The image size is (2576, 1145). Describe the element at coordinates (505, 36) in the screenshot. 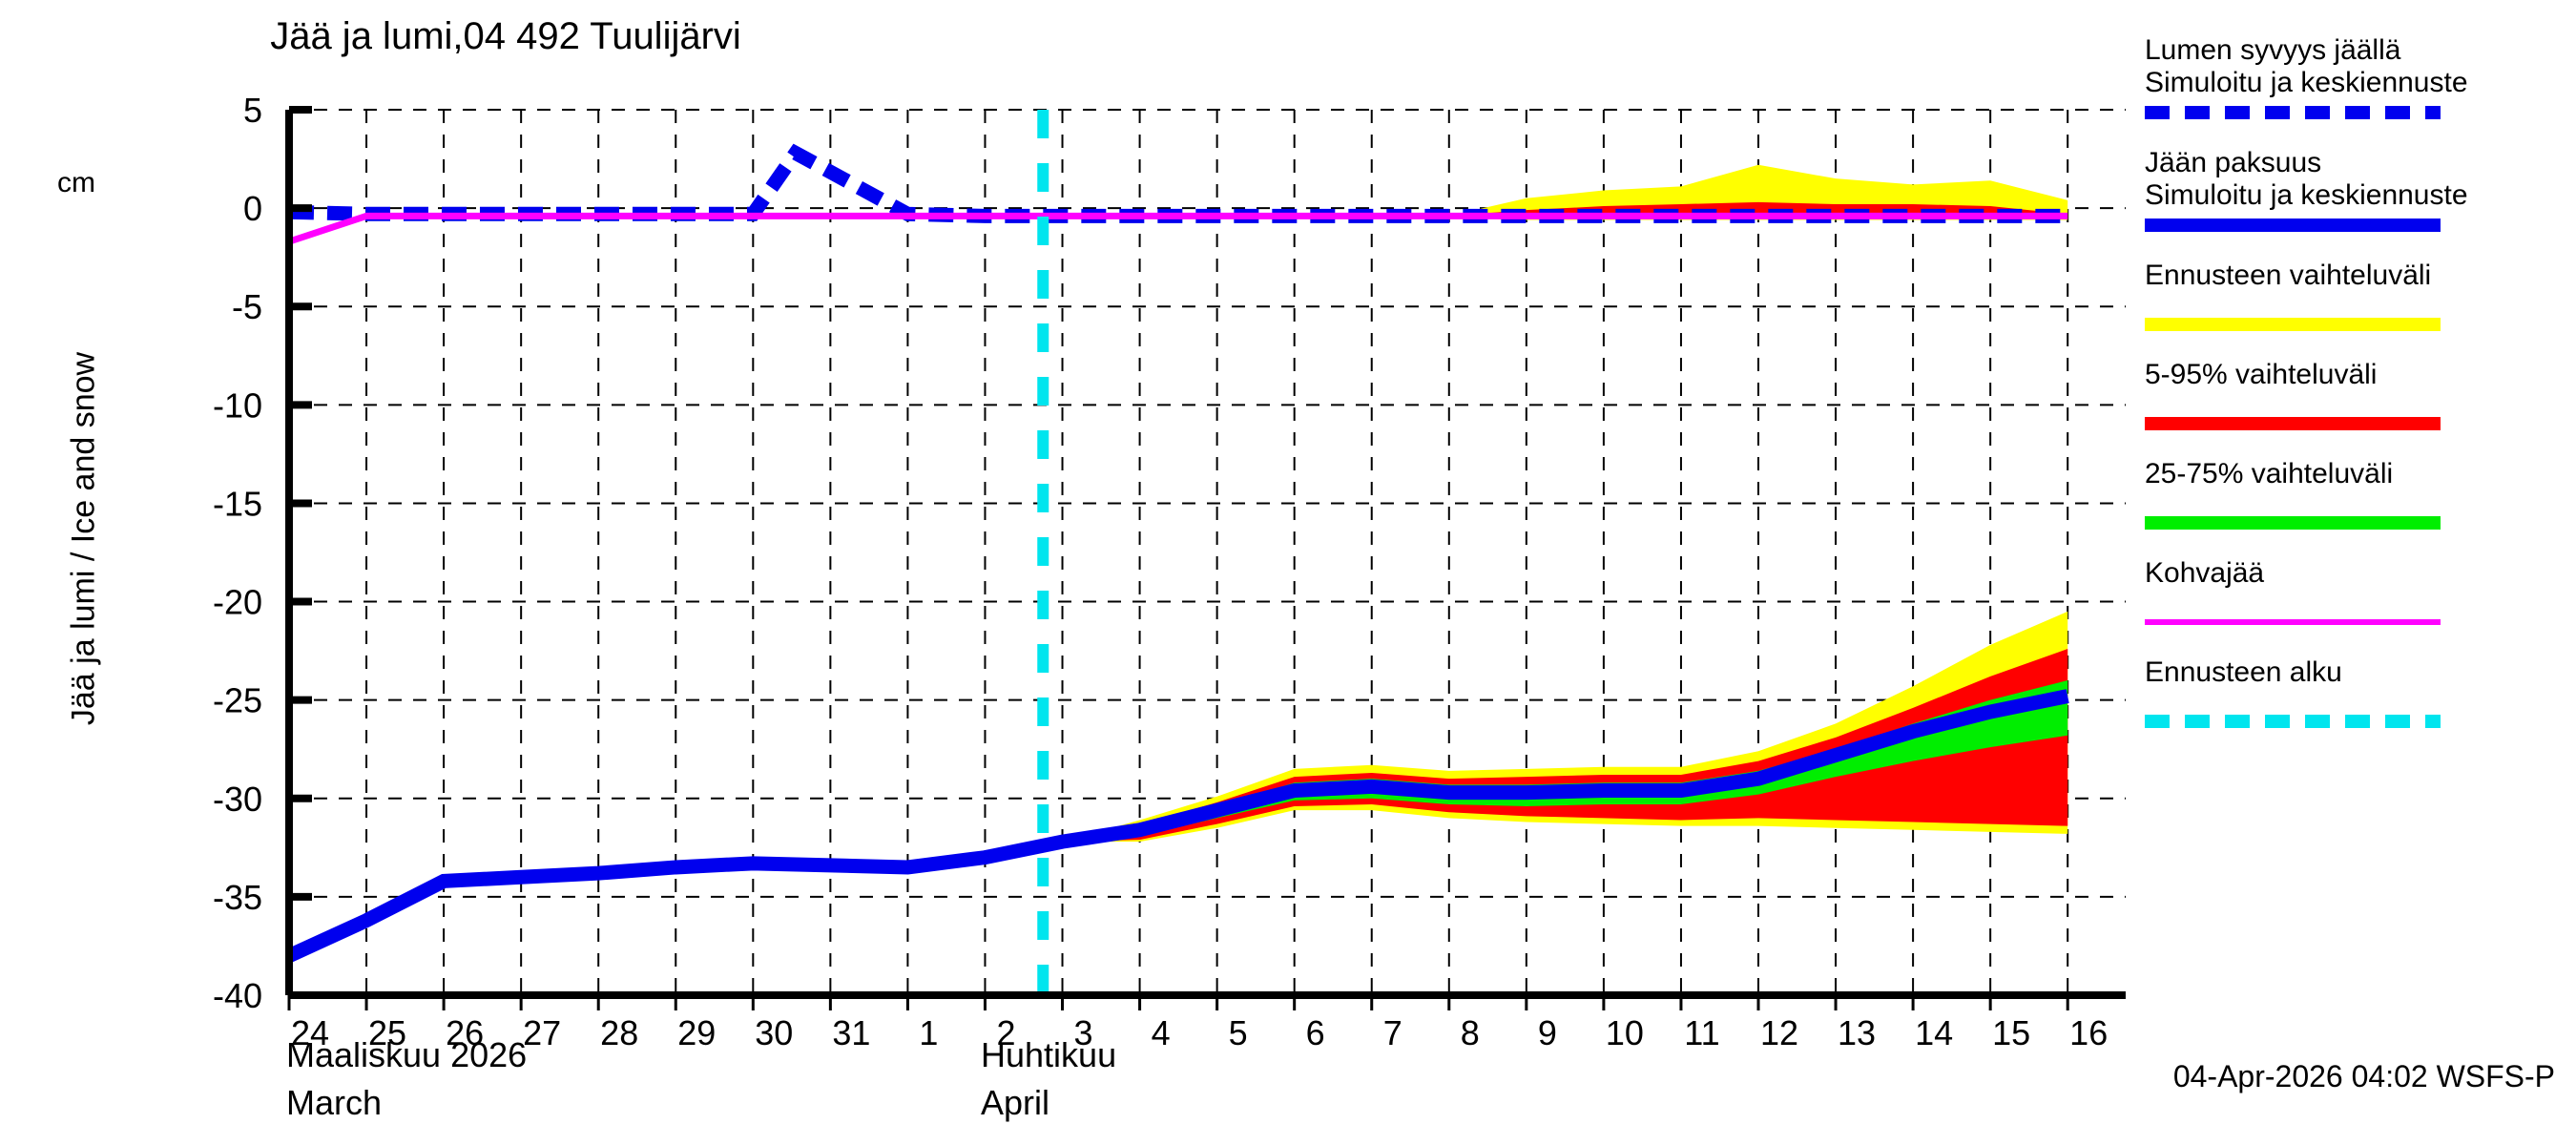

I see `page-title: Jää ja lumi,04 492 Tuulijärvi` at that location.